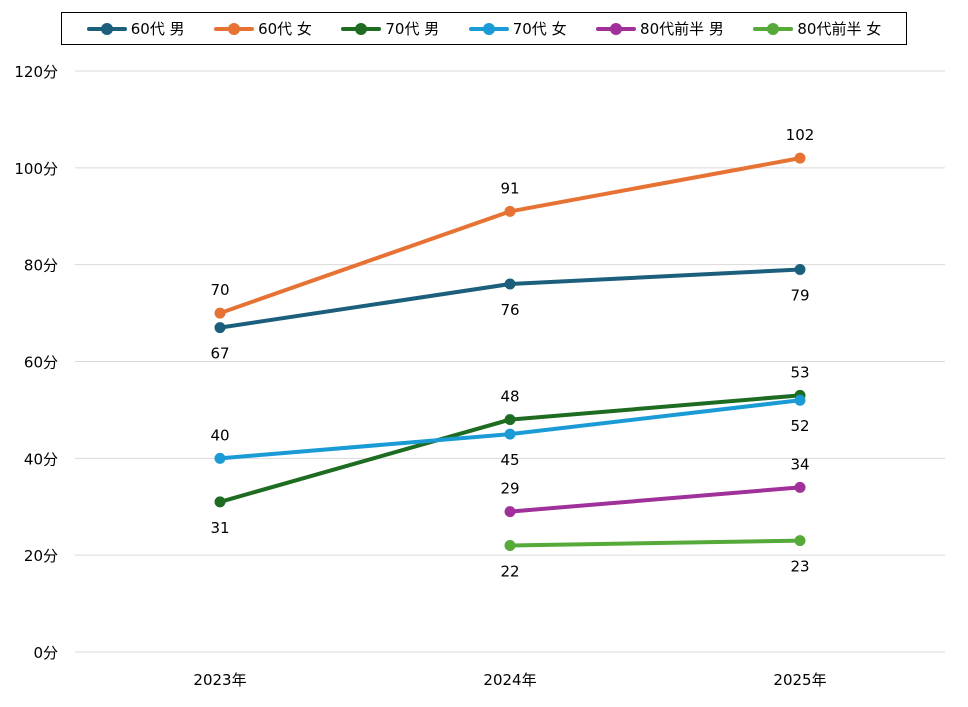 This screenshot has height=707, width=968. Describe the element at coordinates (799, 372) in the screenshot. I see `data-label: 53` at that location.